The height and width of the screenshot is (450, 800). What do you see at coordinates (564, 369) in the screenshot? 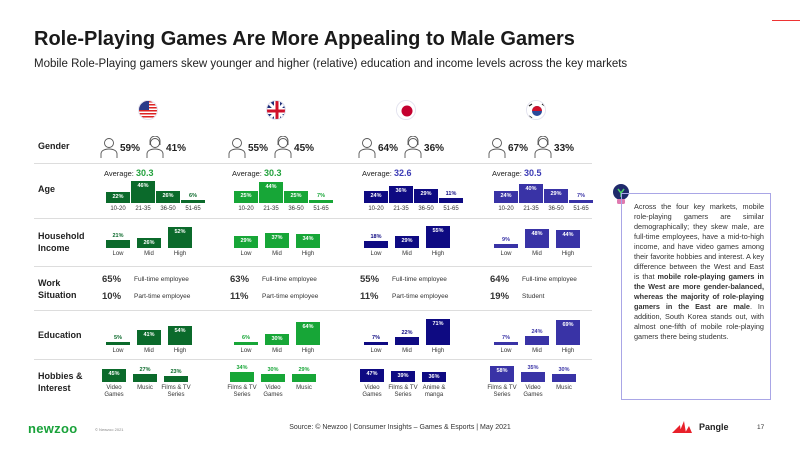
I see `hobby-value: 30%` at bounding box center [564, 369].